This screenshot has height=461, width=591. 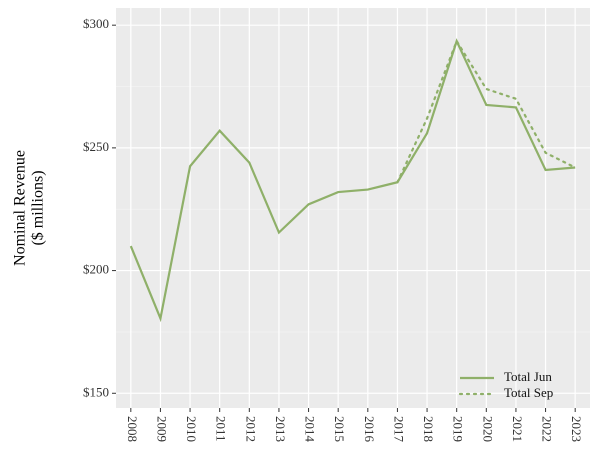 What do you see at coordinates (528, 376) in the screenshot?
I see `legend-label: Total Jun` at bounding box center [528, 376].